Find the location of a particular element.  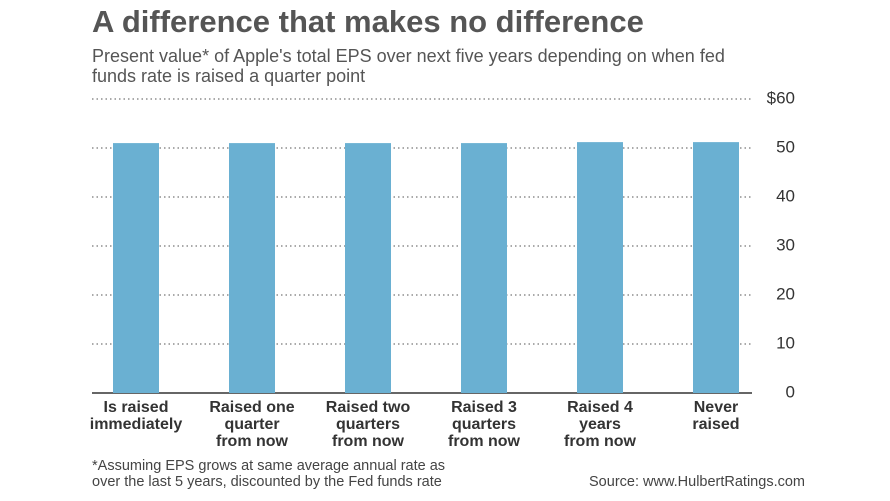

x-tick-label: Raised two quarters from now is located at coordinates (368, 424).